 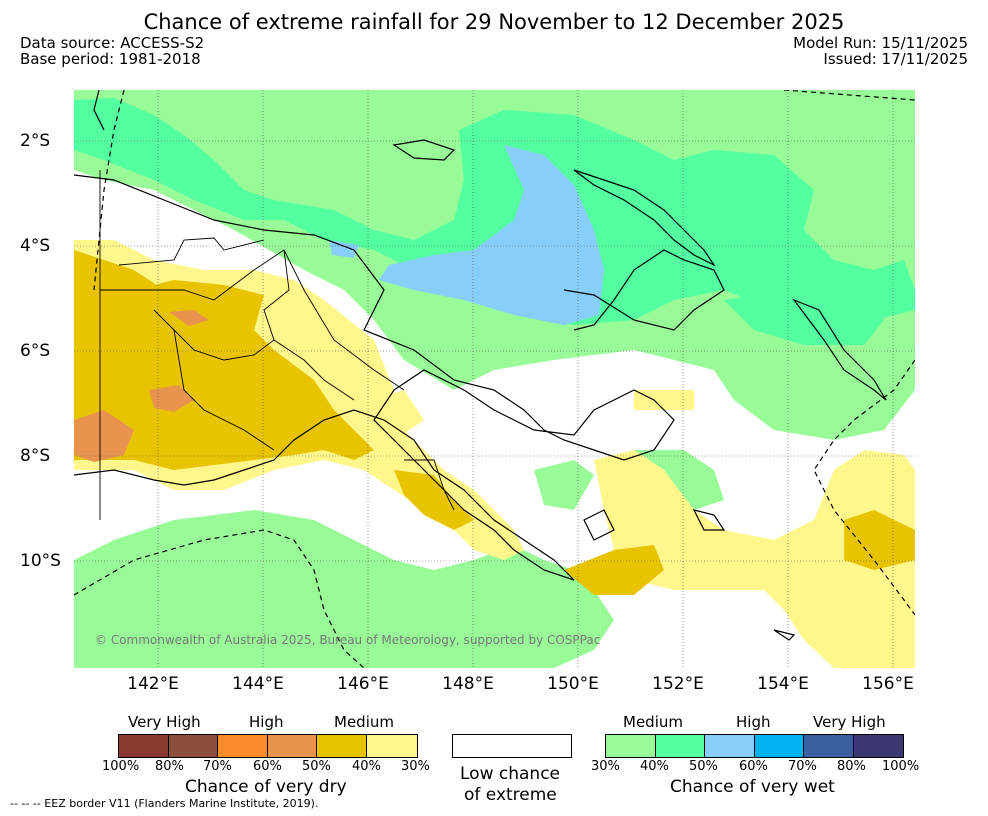 I want to click on dry-high-region-west2, so click(x=171, y=398).